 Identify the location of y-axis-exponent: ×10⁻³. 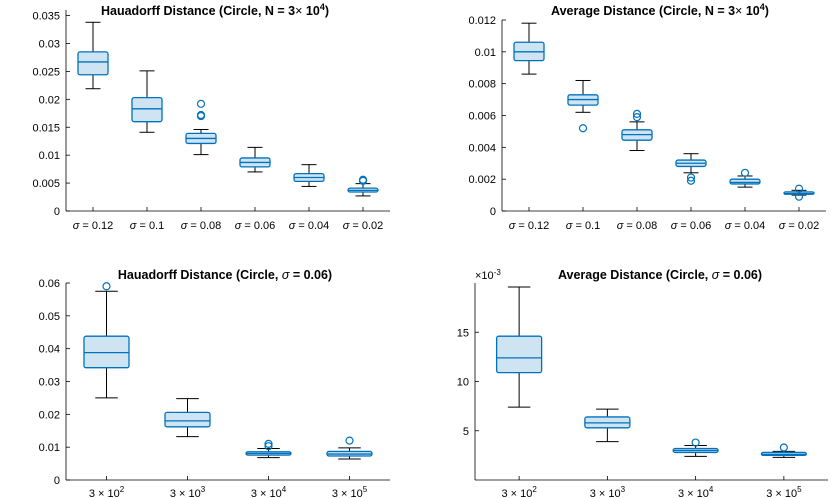
(488, 275).